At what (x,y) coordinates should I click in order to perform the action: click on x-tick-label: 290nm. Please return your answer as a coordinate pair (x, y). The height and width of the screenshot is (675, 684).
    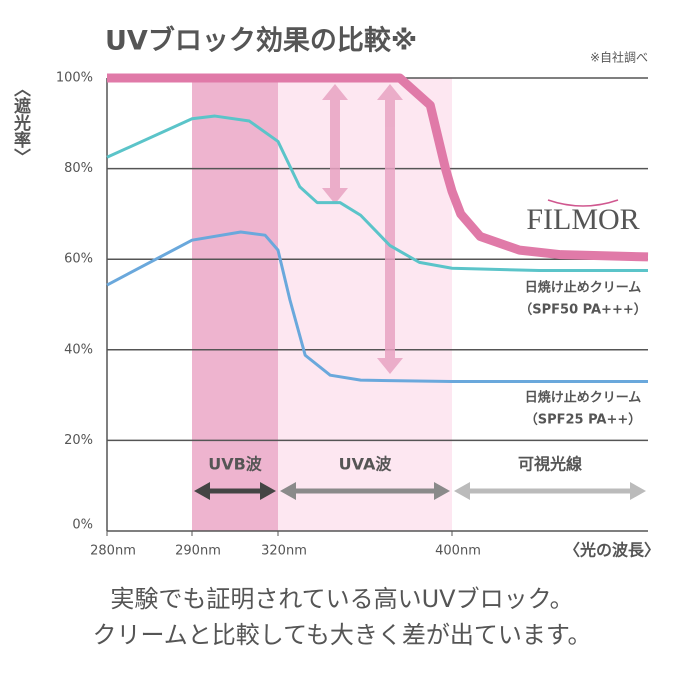
    Looking at the image, I should click on (198, 551).